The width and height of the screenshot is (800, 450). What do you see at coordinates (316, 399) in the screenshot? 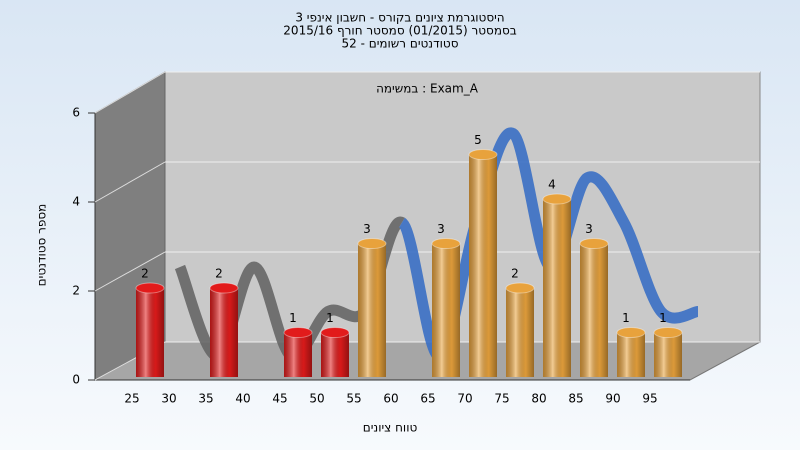
I see `x-tick-label: 50` at bounding box center [316, 399].